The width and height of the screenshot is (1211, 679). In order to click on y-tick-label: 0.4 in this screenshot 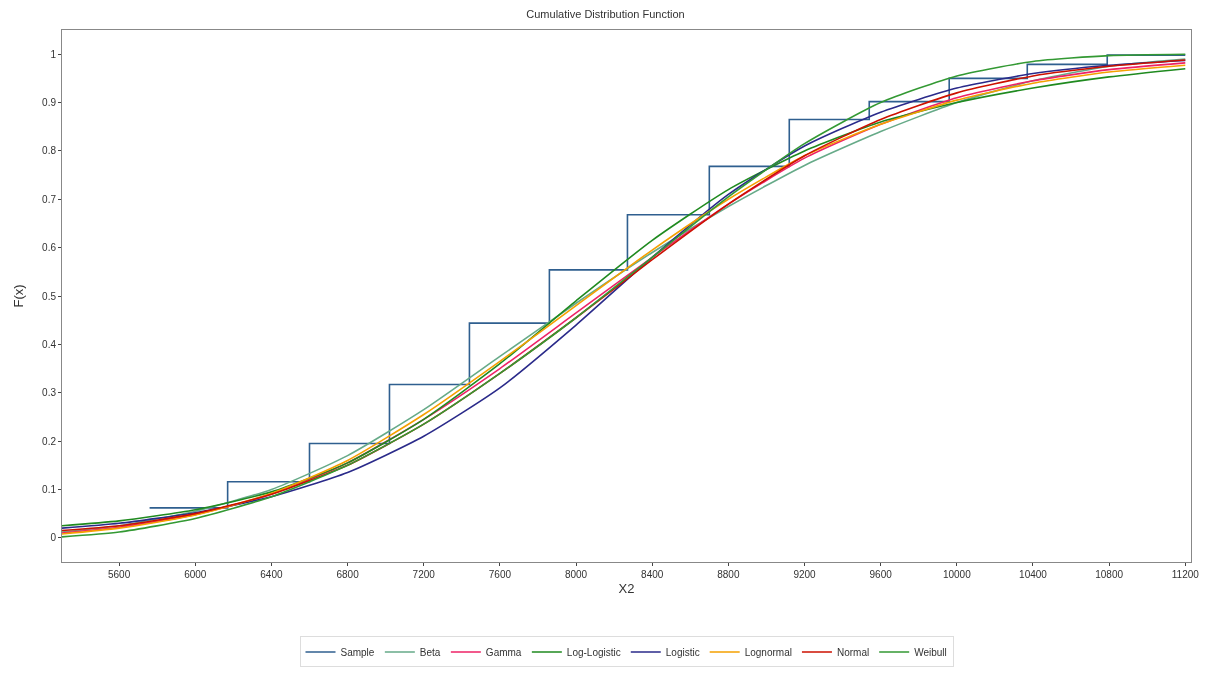, I will do `click(49, 344)`.